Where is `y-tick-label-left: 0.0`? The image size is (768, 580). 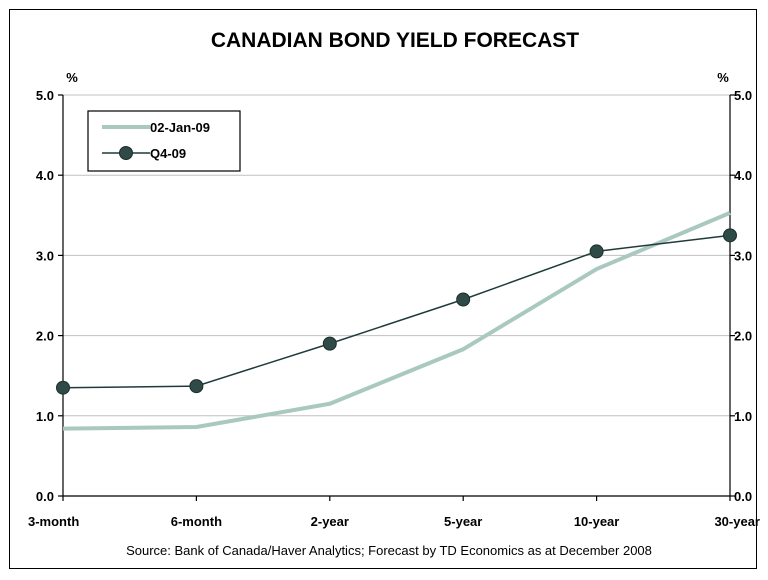
y-tick-label-left: 0.0 is located at coordinates (45, 496).